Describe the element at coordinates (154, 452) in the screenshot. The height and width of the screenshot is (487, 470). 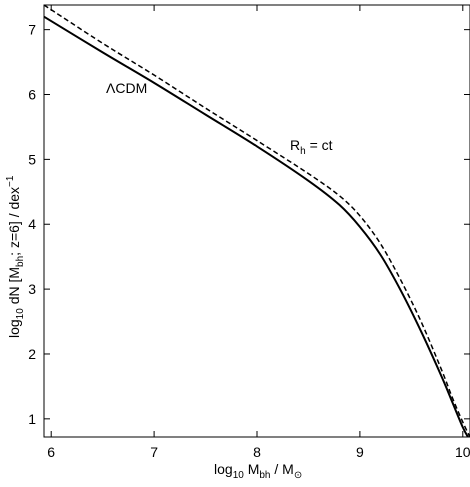
I see `x-tick-label: 7` at that location.